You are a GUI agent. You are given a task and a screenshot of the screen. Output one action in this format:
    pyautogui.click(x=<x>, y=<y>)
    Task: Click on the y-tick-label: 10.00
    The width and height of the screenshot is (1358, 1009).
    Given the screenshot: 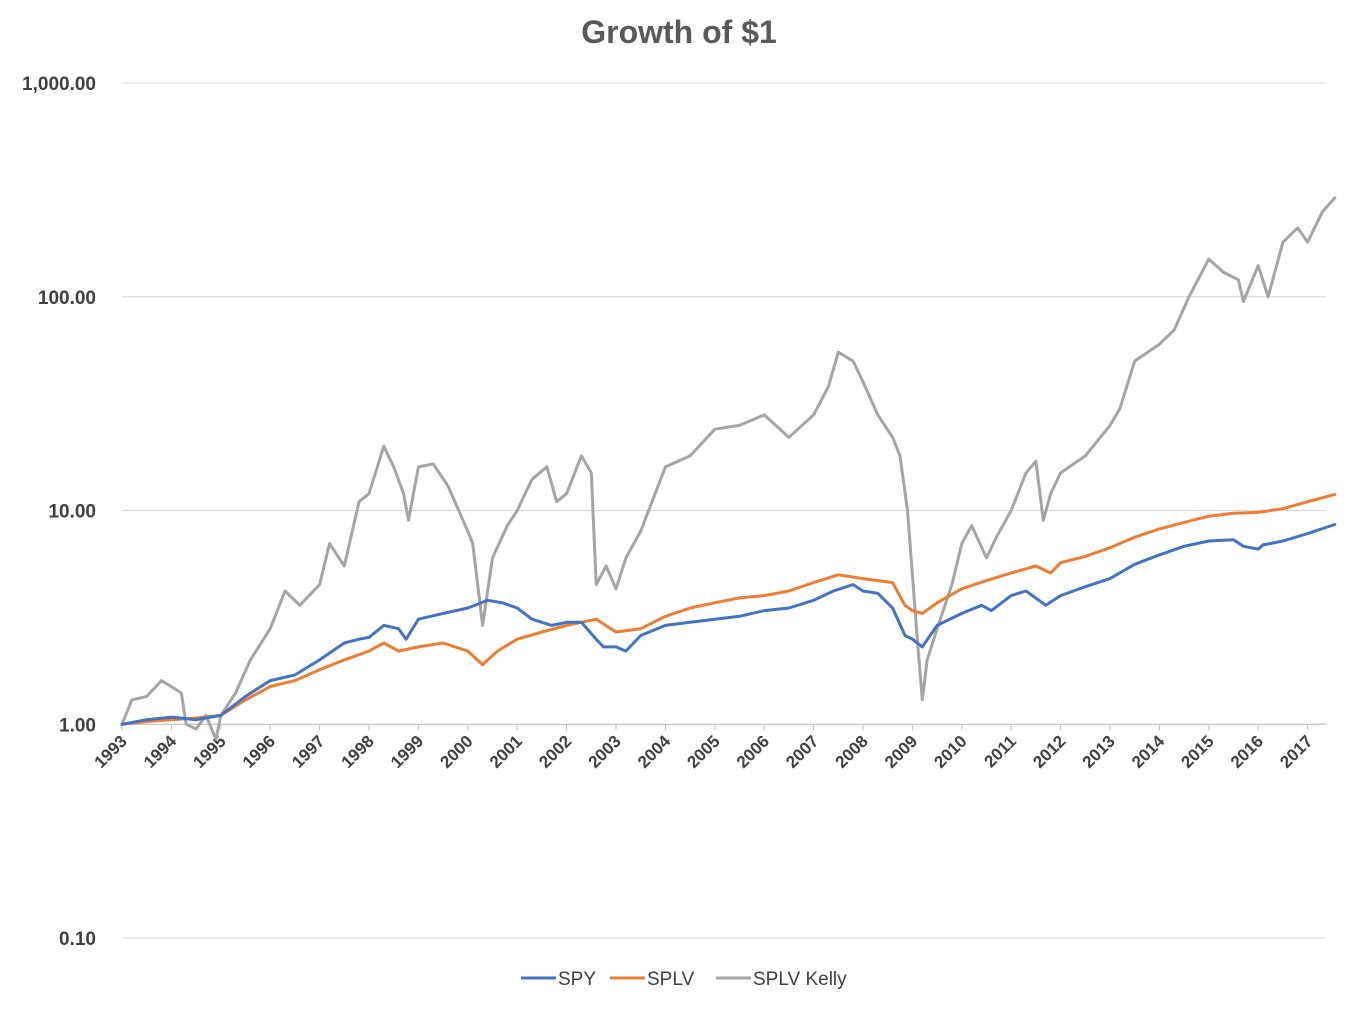 What is the action you would take?
    pyautogui.click(x=72, y=512)
    